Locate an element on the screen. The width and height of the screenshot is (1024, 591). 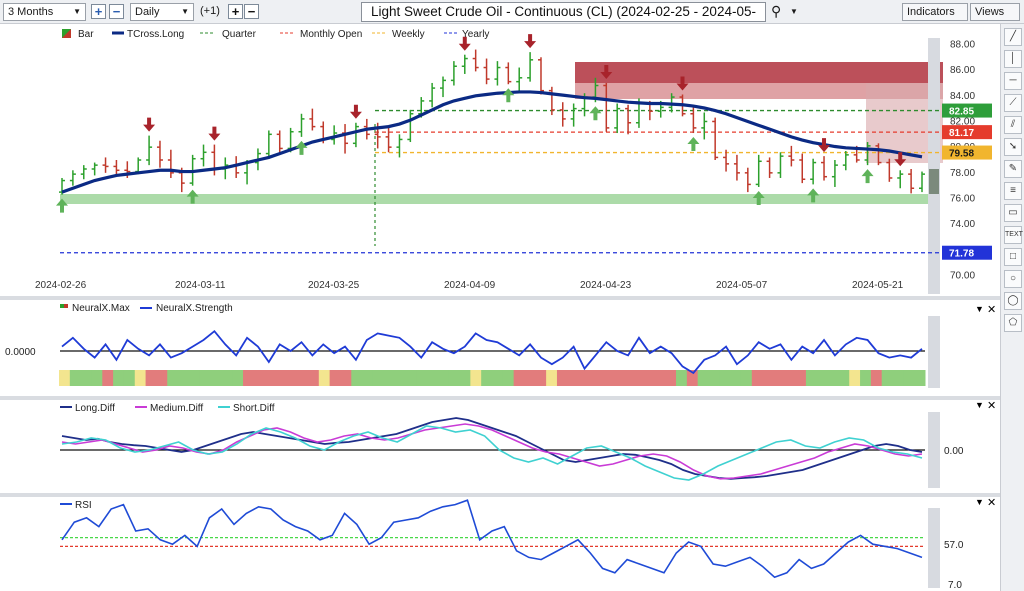
price-tag-label: 79.58 is located at coordinates (961, 154).